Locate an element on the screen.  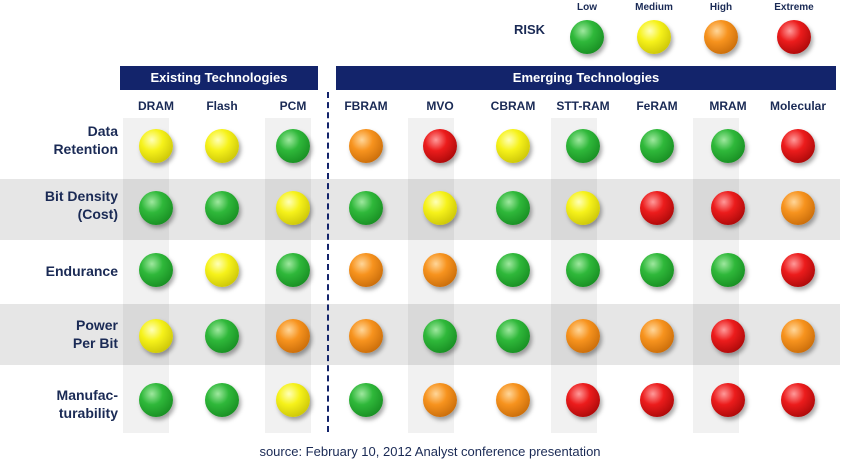
risk-dot-flash-row1 is located at coordinates (222, 146).